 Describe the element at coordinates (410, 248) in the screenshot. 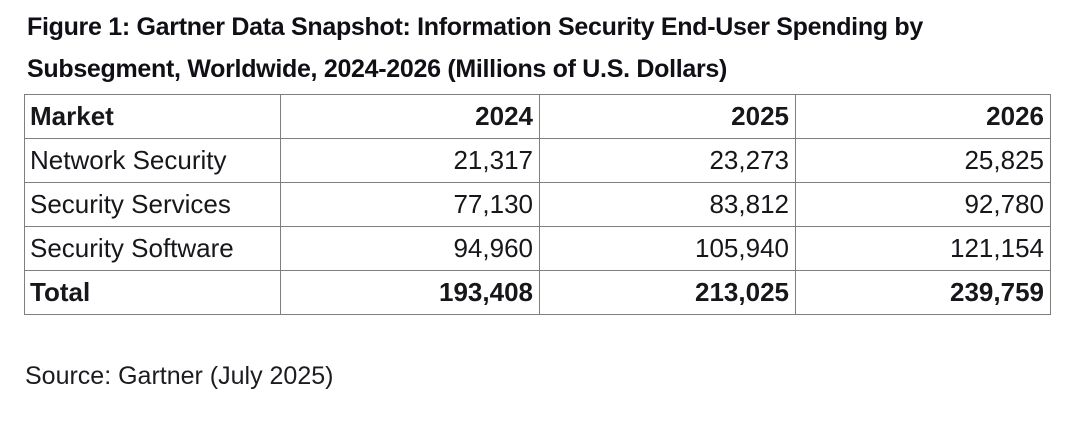

I see `value-cell-2024: 94,960` at that location.